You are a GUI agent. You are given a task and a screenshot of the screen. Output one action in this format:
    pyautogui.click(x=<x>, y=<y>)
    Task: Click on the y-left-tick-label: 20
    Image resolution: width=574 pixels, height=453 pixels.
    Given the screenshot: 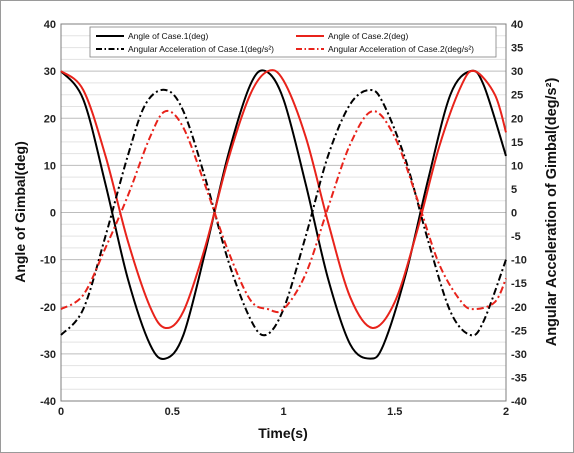 What is the action you would take?
    pyautogui.click(x=50, y=119)
    